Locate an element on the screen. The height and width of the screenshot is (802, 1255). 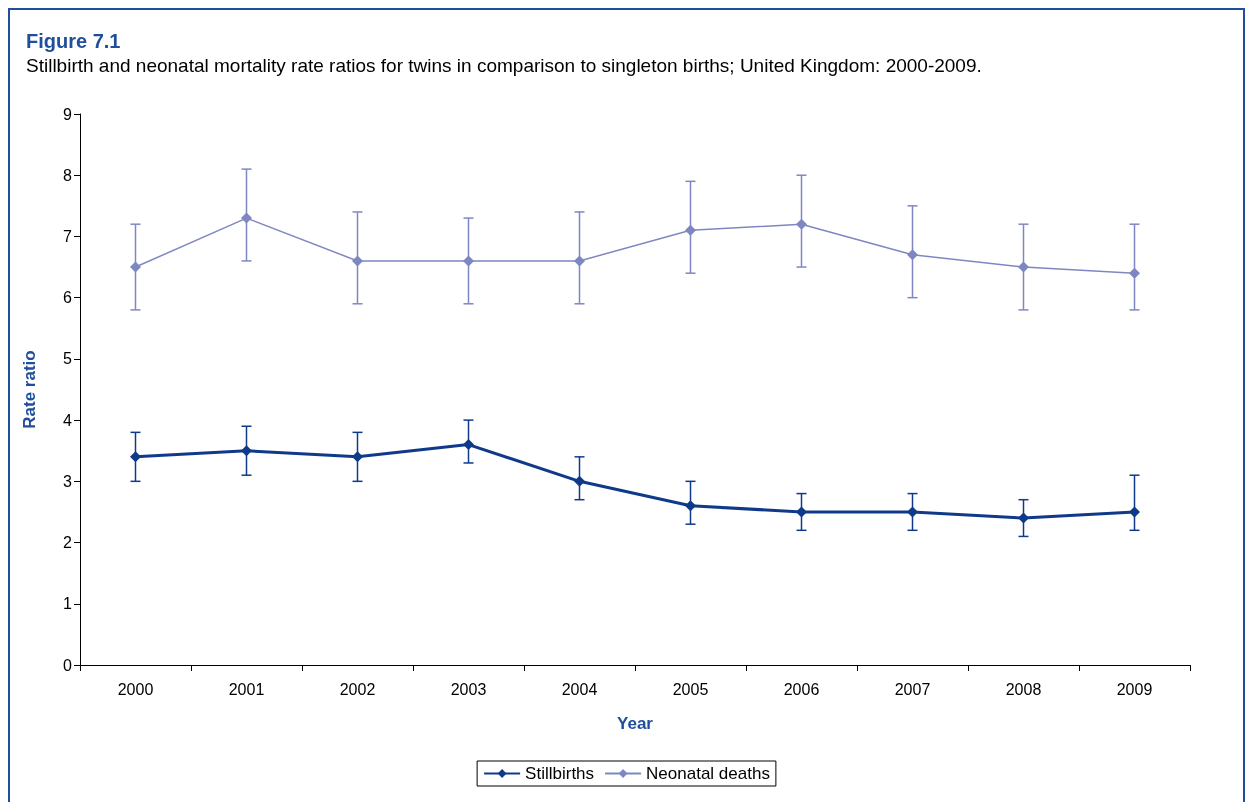
x-tick-label: 2002 is located at coordinates (357, 689).